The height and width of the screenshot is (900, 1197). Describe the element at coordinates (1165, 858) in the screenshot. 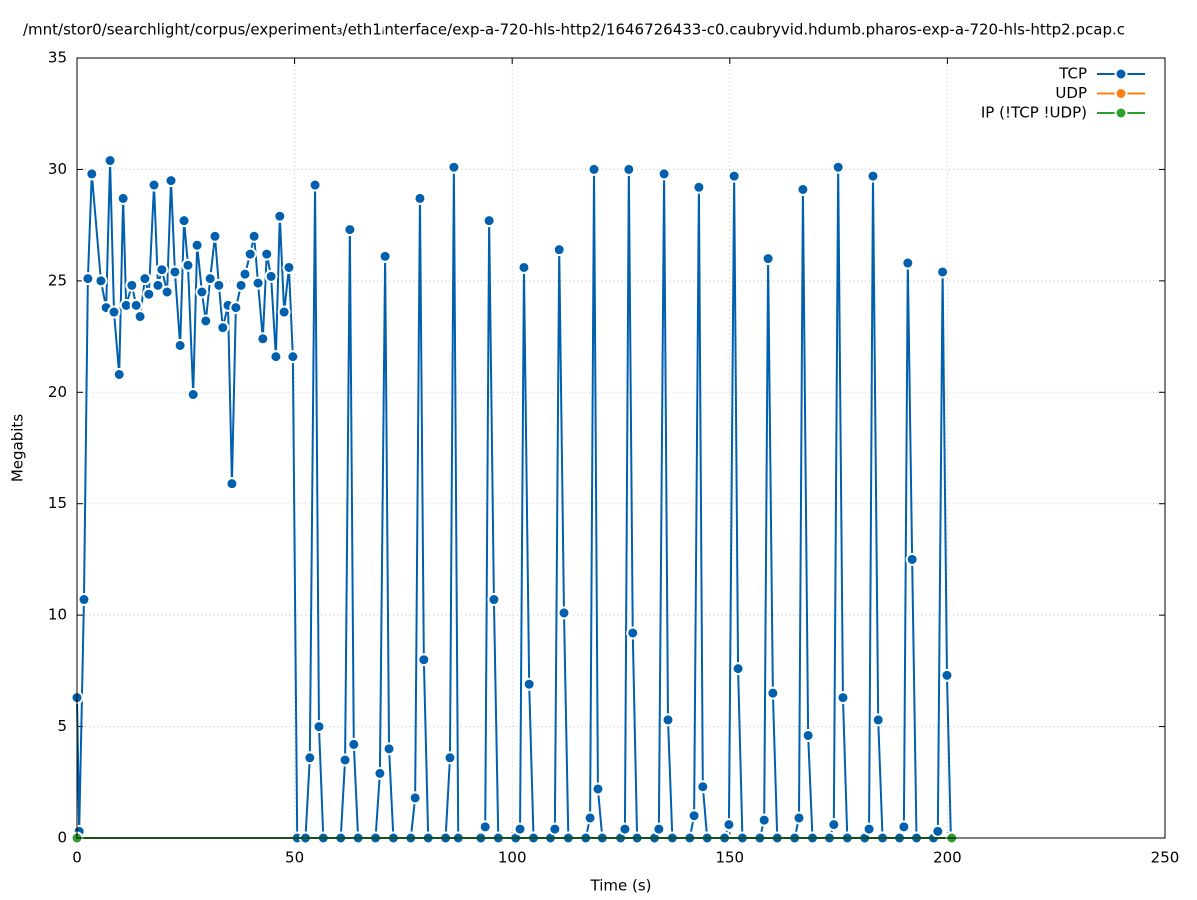

I see `x-tick-label: 250` at that location.